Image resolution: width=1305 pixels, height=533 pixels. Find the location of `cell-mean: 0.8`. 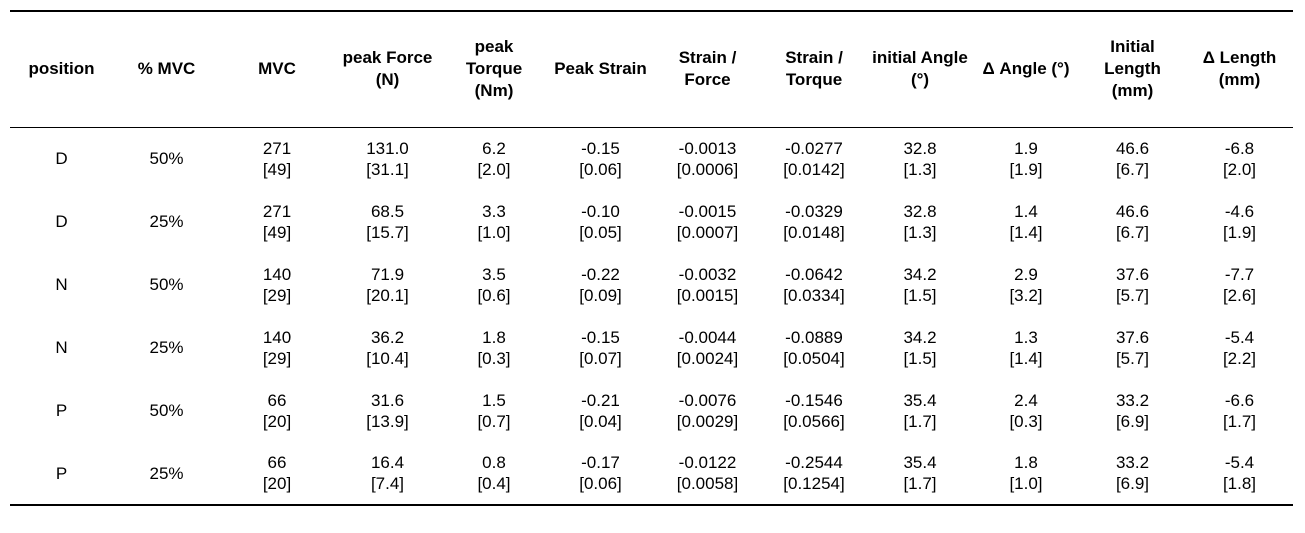

cell-mean: 0.8 is located at coordinates (494, 462).